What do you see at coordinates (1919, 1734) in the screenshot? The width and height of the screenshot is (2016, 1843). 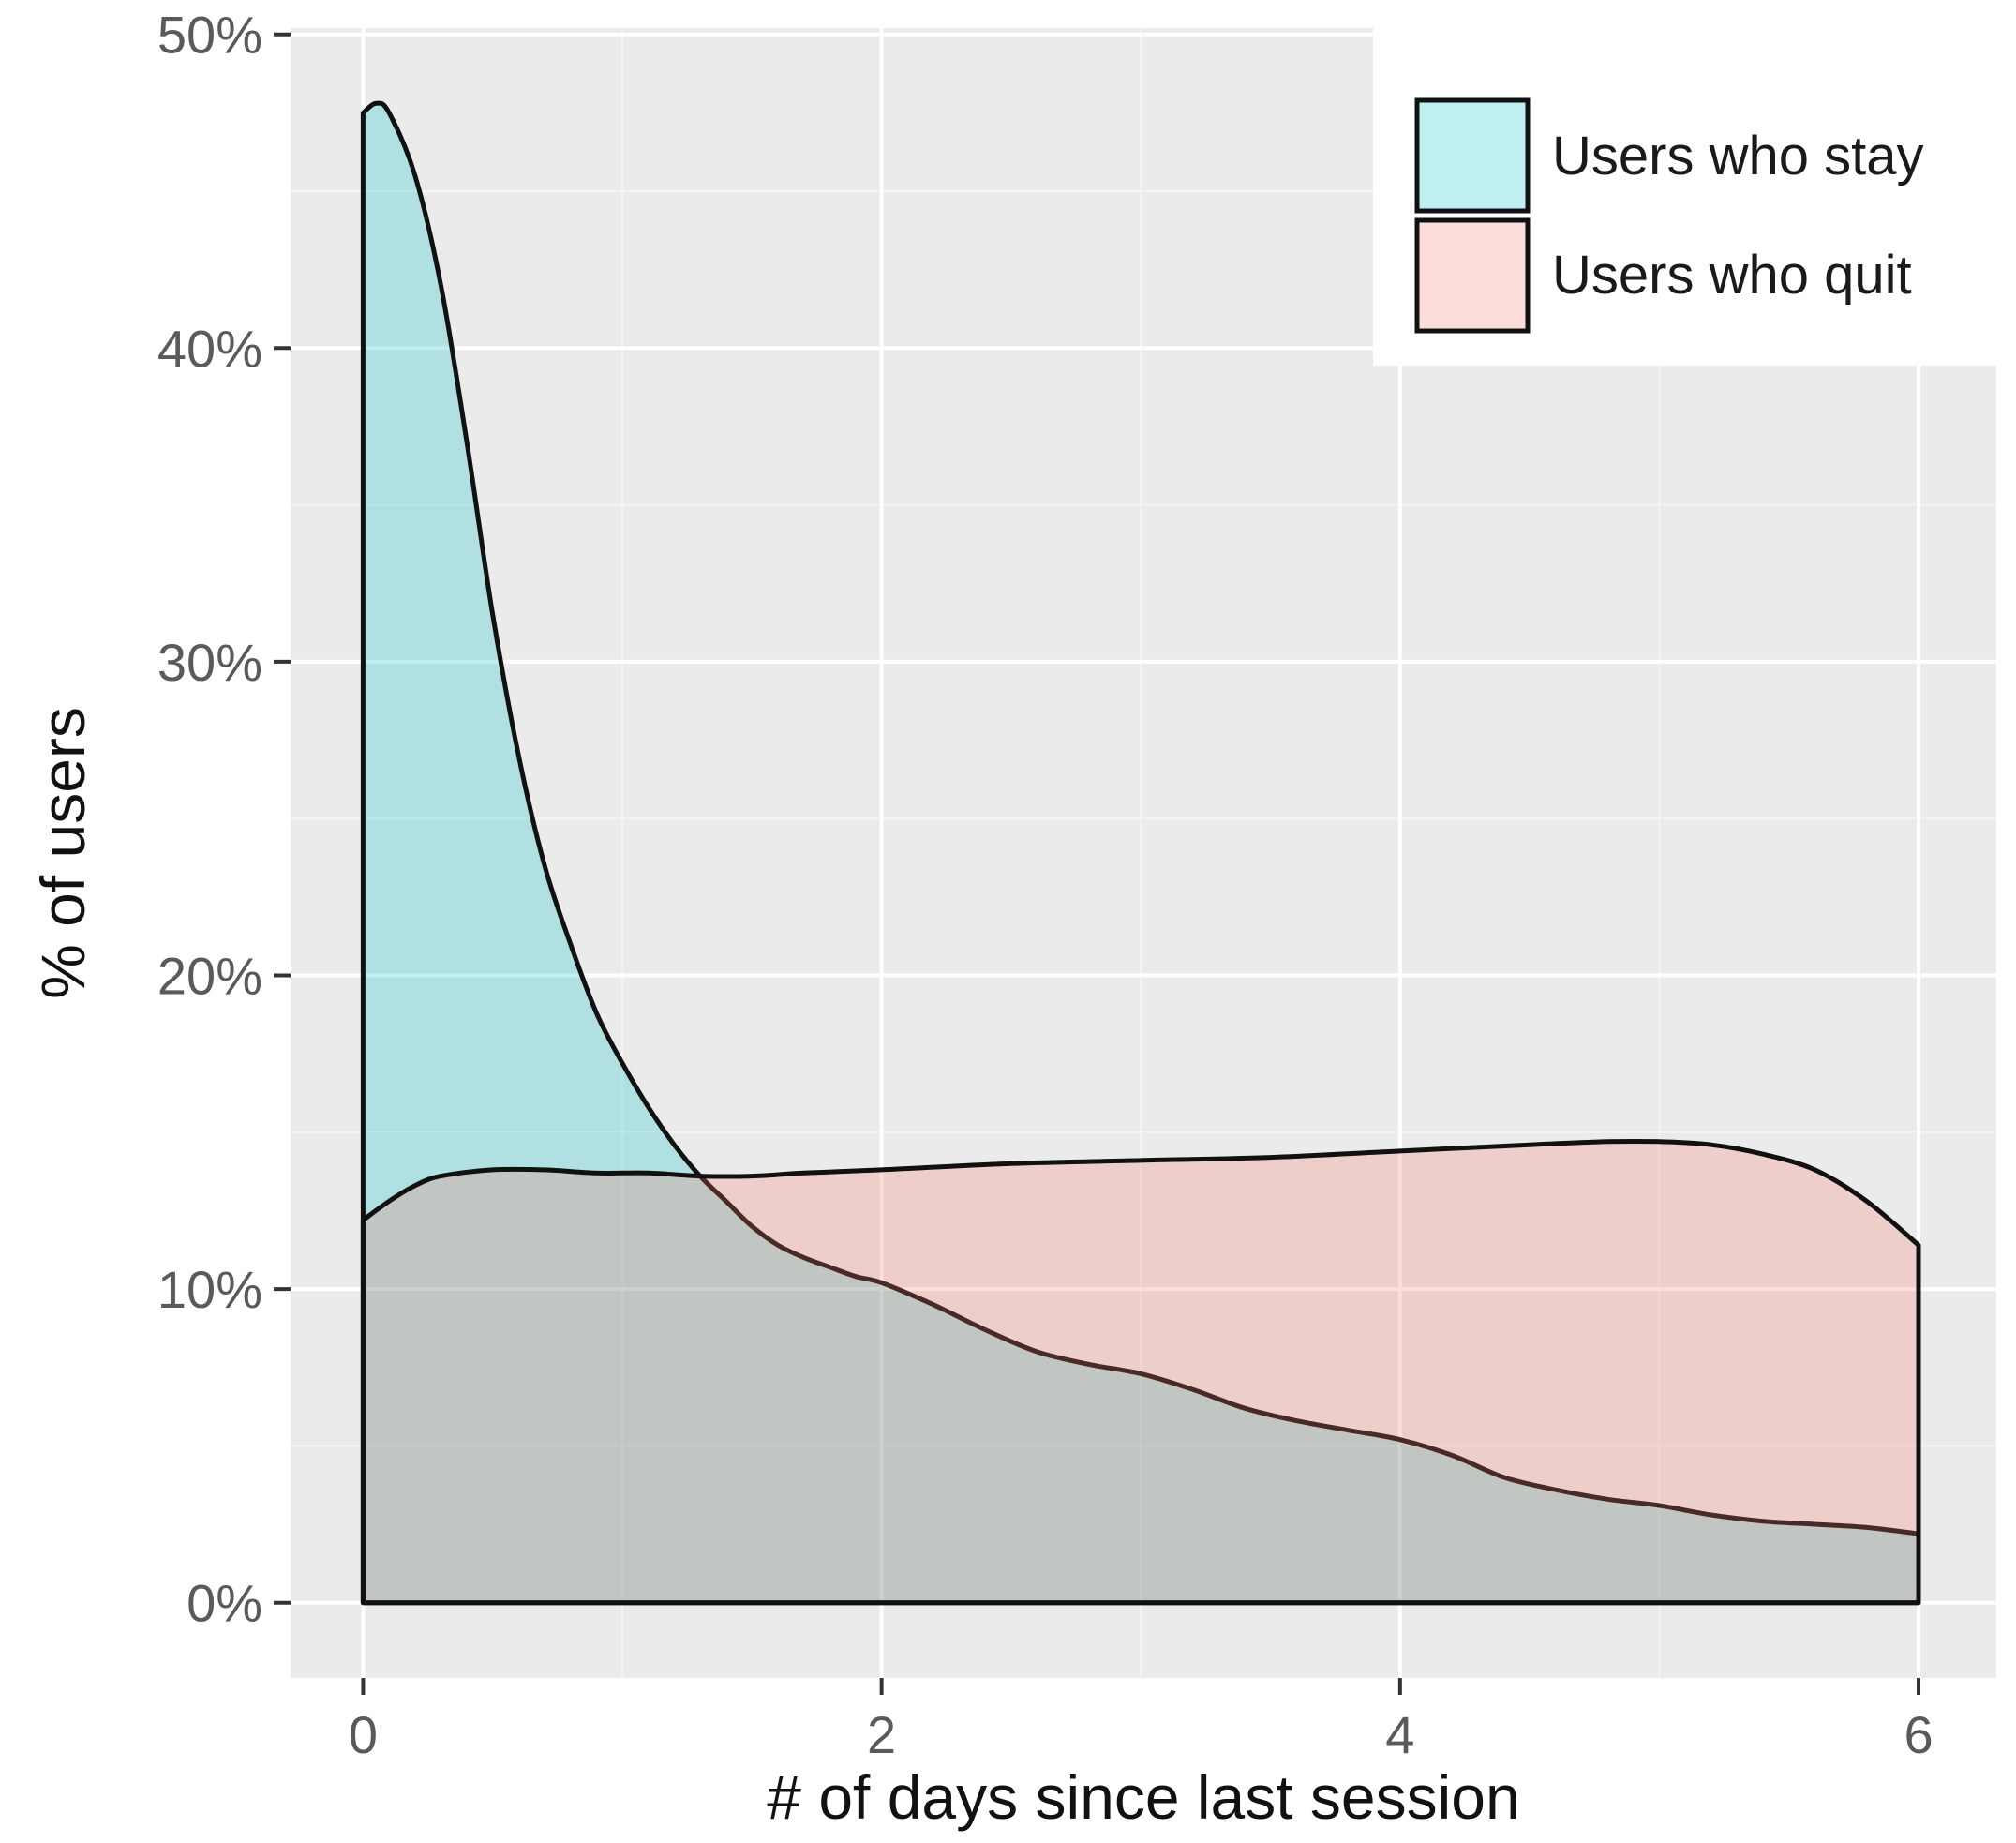 I see `x-tick-label: 6` at bounding box center [1919, 1734].